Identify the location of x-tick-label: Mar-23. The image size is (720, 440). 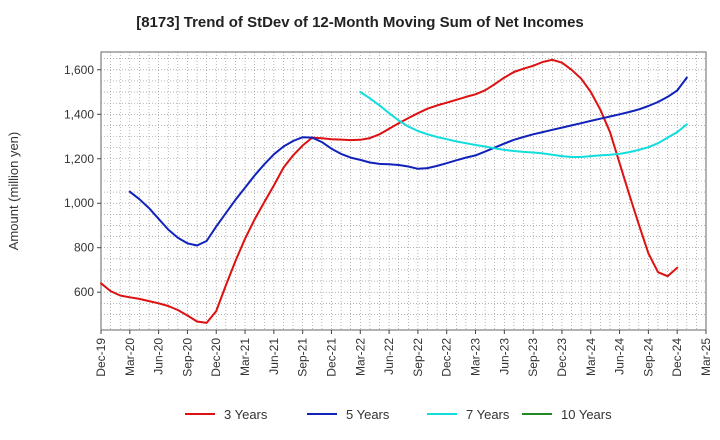
(476, 357).